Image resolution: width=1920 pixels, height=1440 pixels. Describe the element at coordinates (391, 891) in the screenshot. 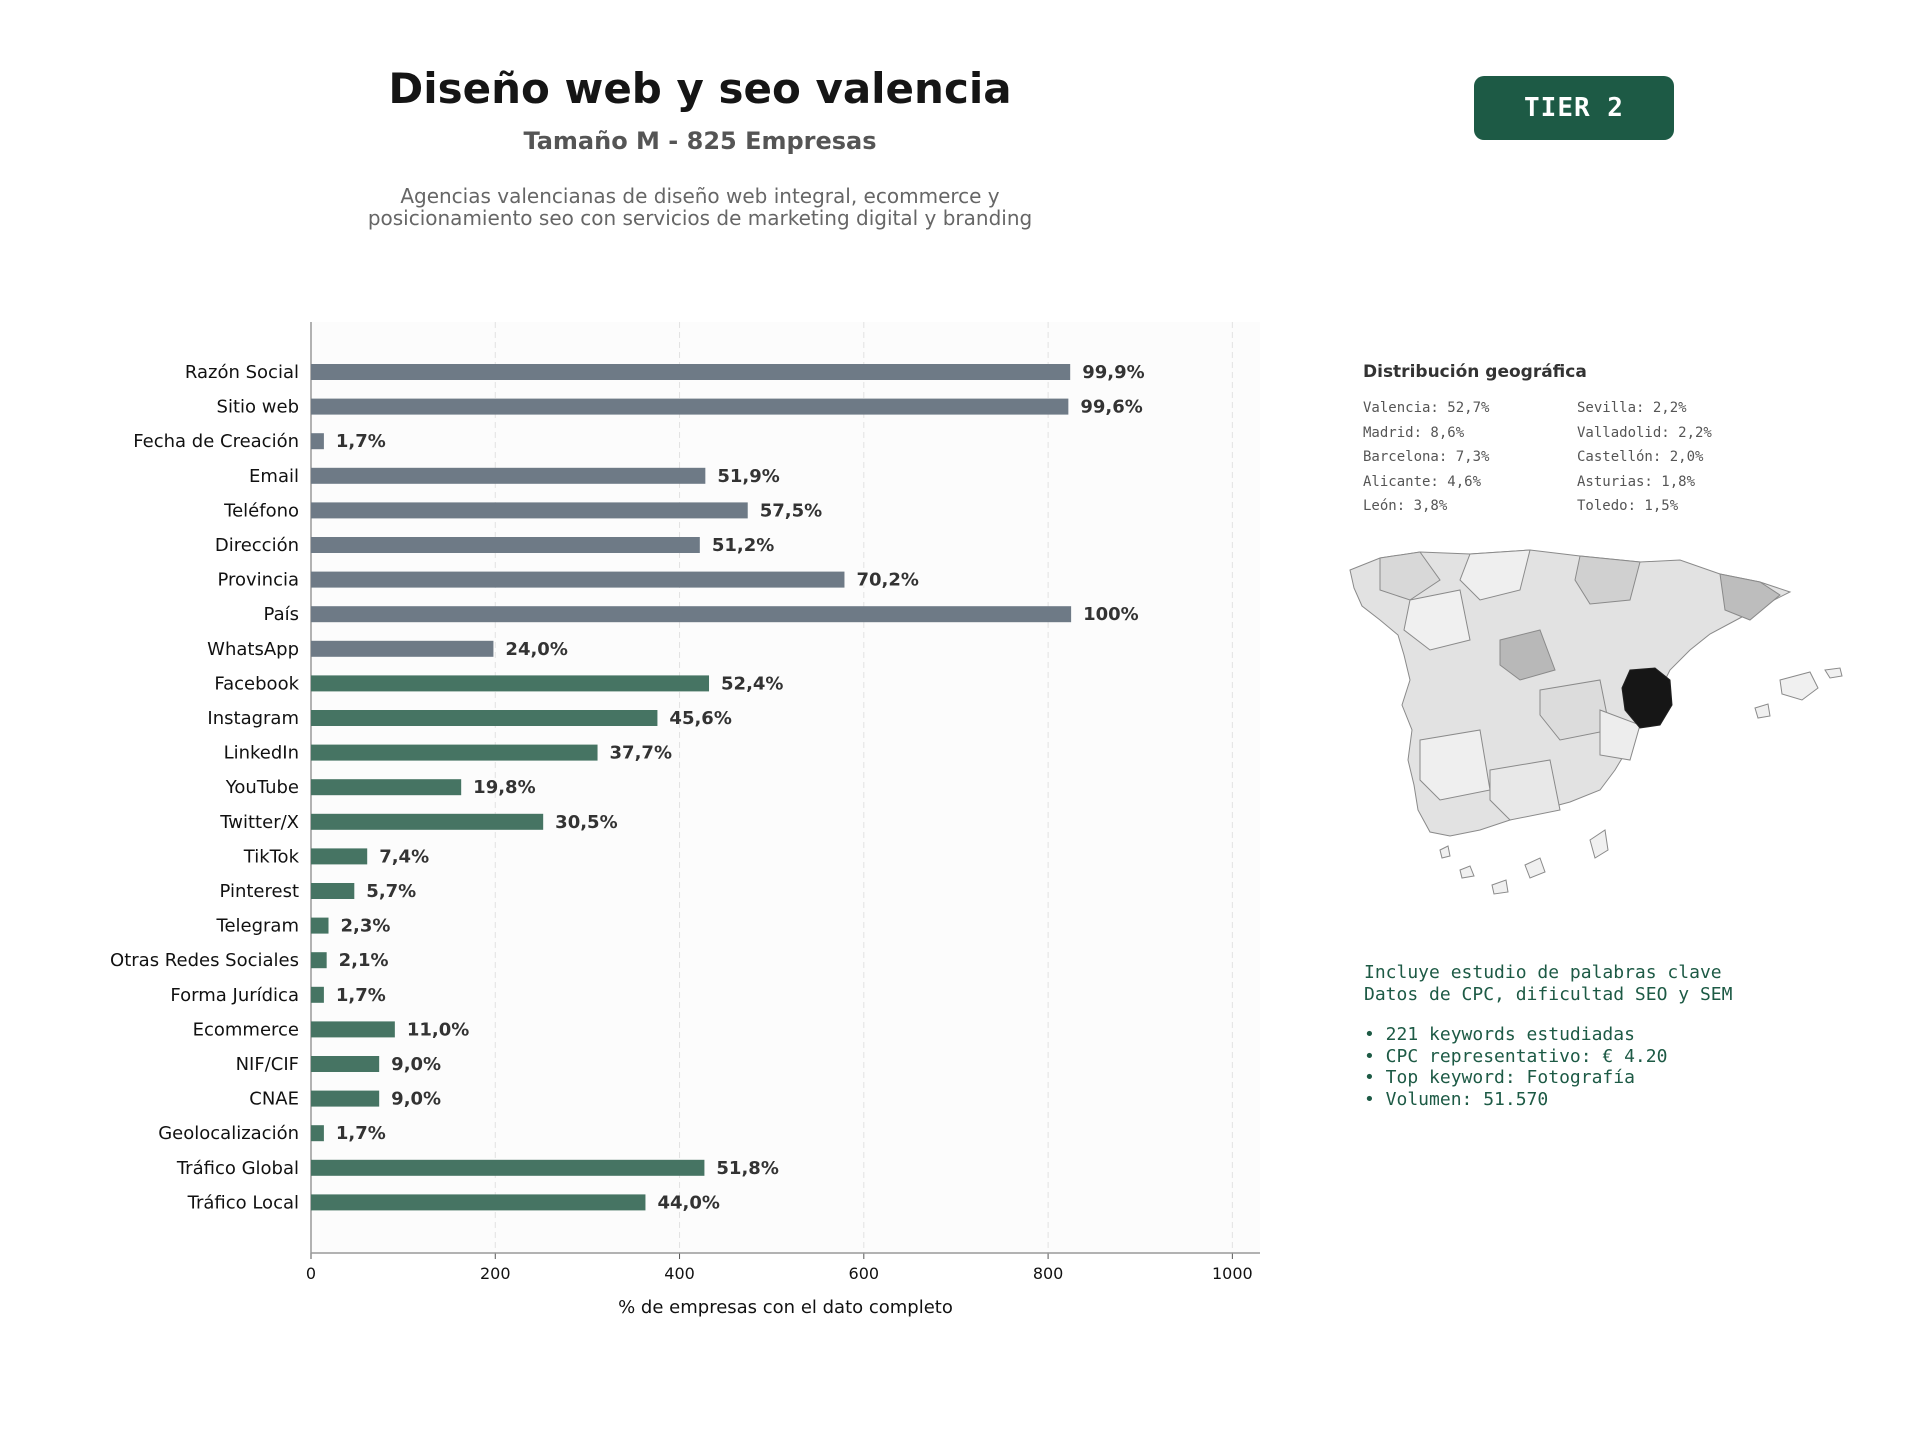

I see `data-label: 5,7%` at that location.